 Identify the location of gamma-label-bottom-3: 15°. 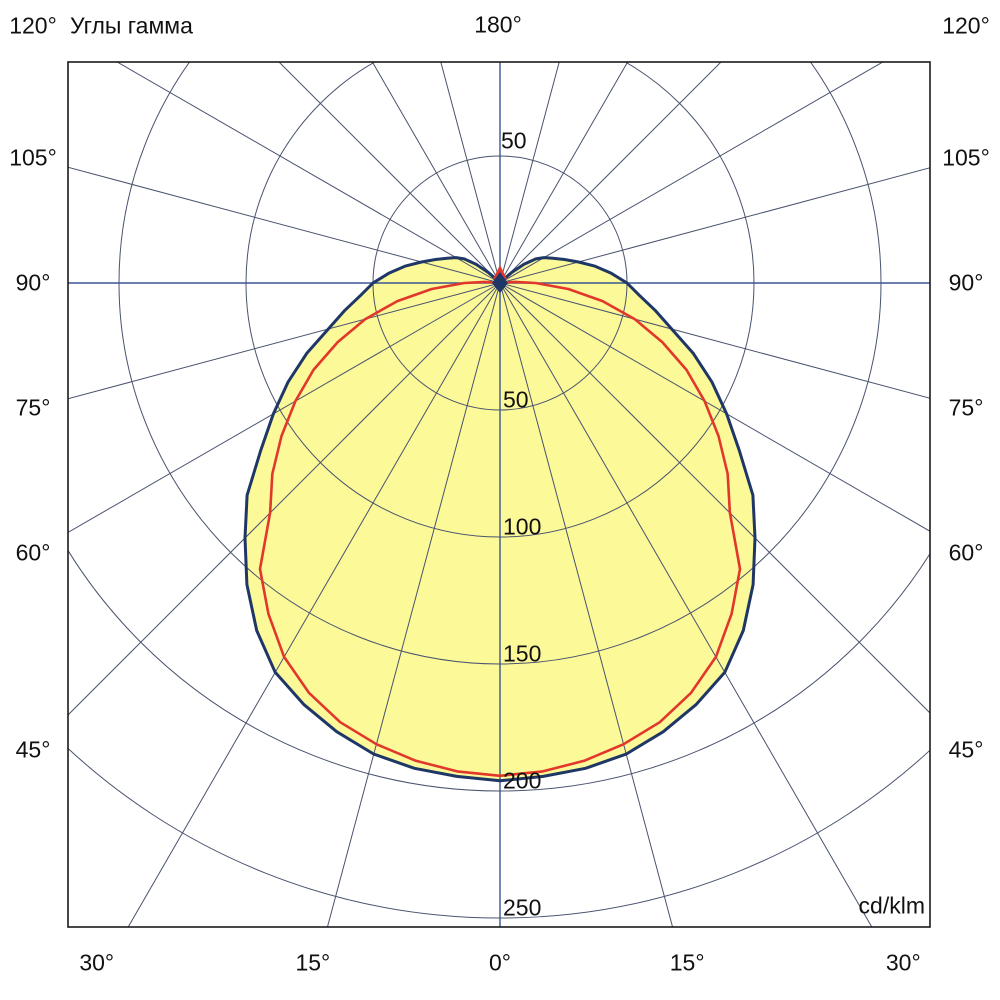
(687, 962).